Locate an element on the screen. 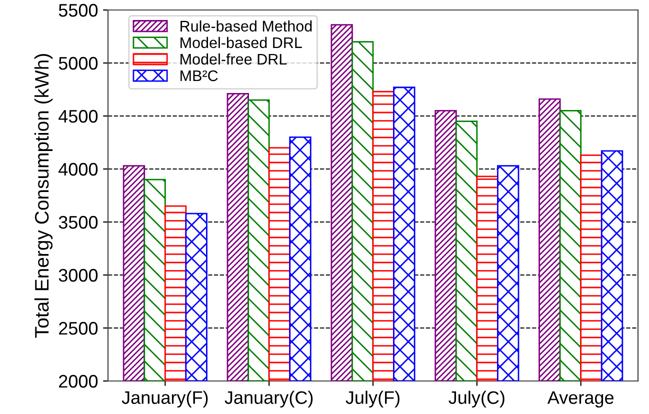  y-tick-label: 2000 is located at coordinates (78, 381).